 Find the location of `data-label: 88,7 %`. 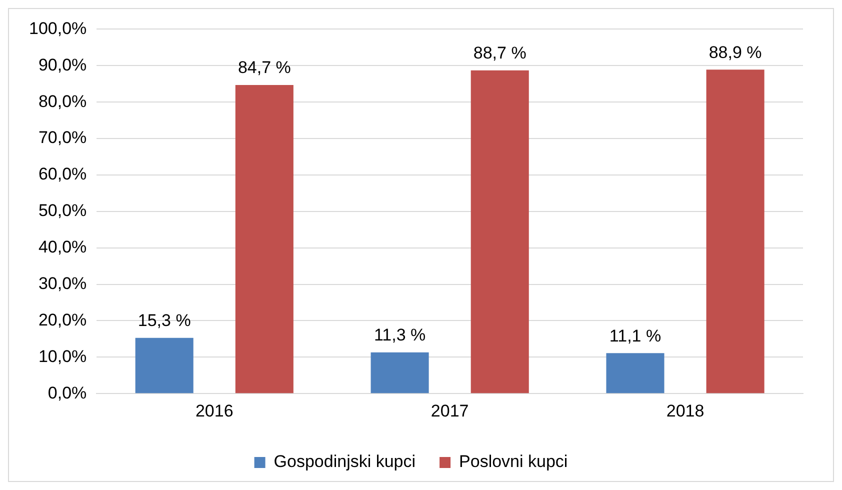

data-label: 88,7 % is located at coordinates (499, 53).